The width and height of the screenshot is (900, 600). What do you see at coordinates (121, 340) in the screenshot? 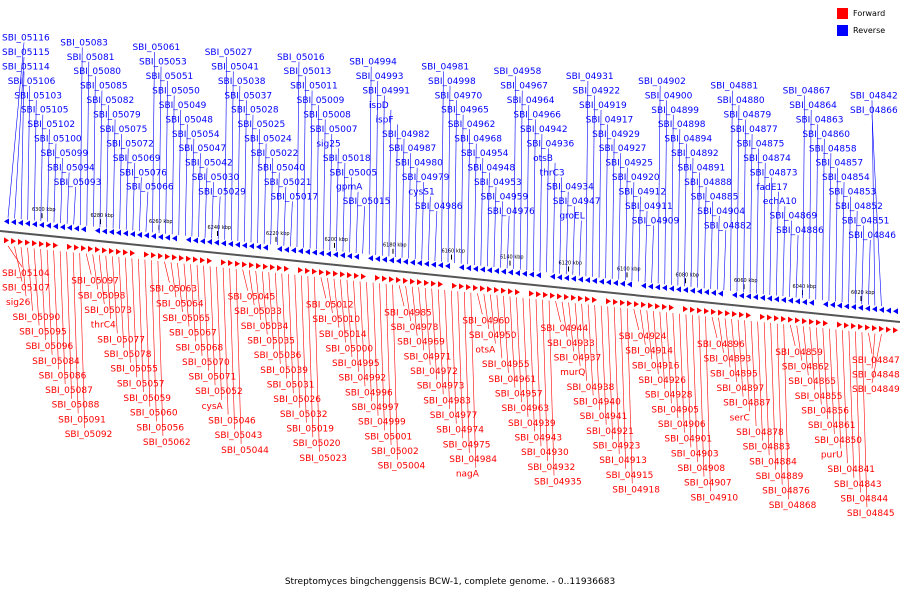
I see `forward-gene-label: SBI_05077` at bounding box center [121, 340].